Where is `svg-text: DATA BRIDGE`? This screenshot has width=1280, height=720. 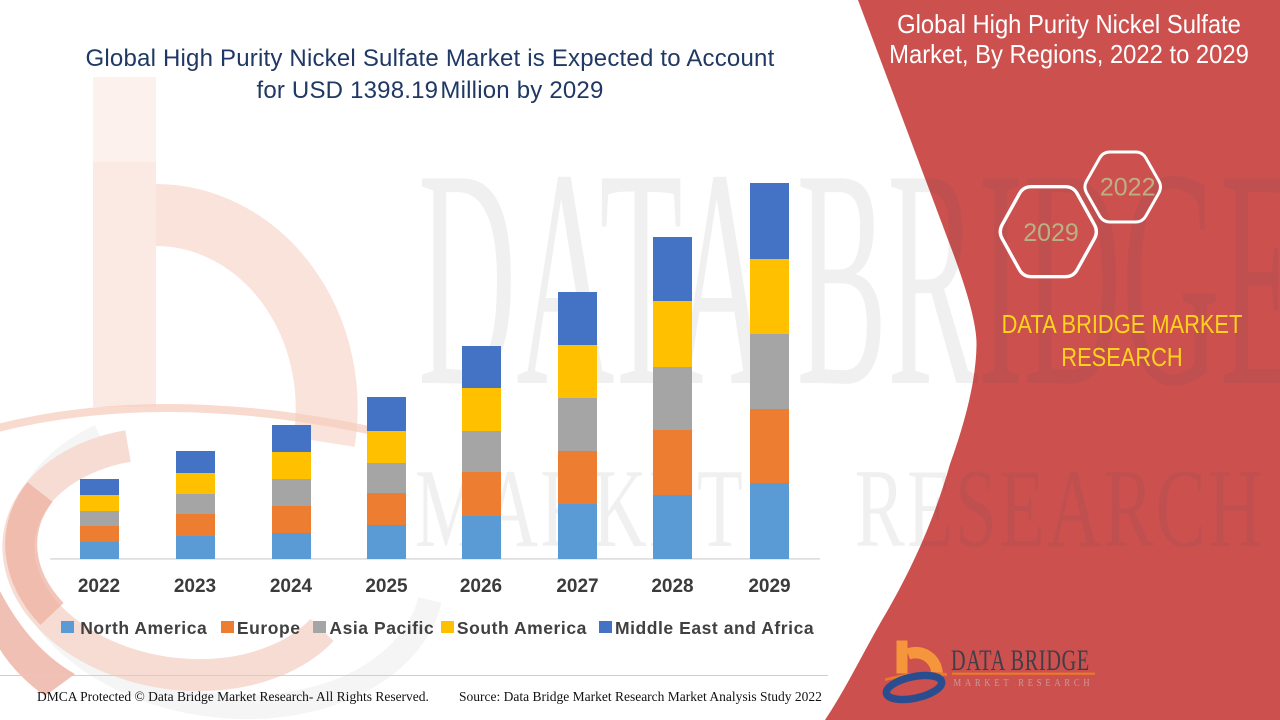 svg-text: DATA BRIDGE is located at coordinates (1020, 661).